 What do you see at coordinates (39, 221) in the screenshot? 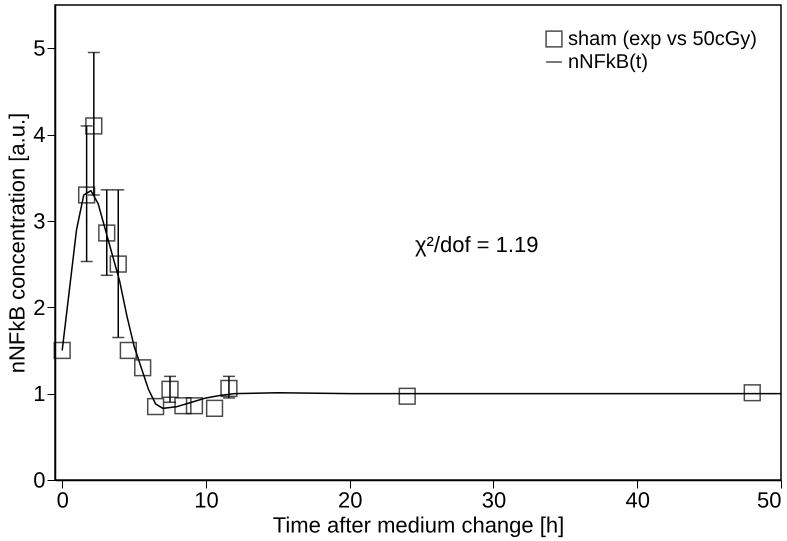
I see `y-tick-label: 3` at bounding box center [39, 221].